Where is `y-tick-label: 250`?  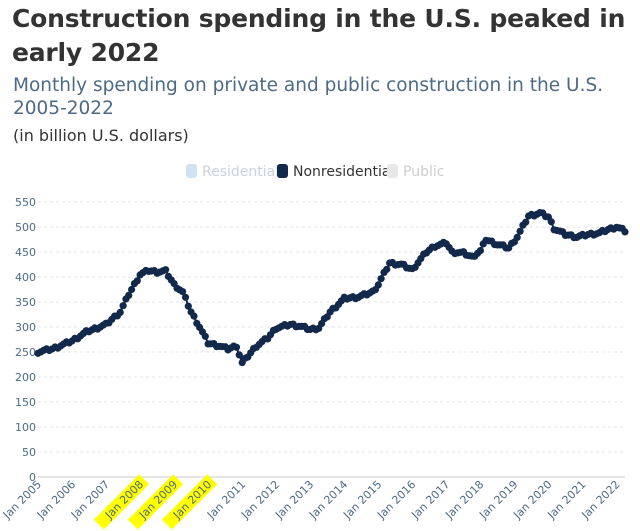 y-tick-label: 250 is located at coordinates (25, 352).